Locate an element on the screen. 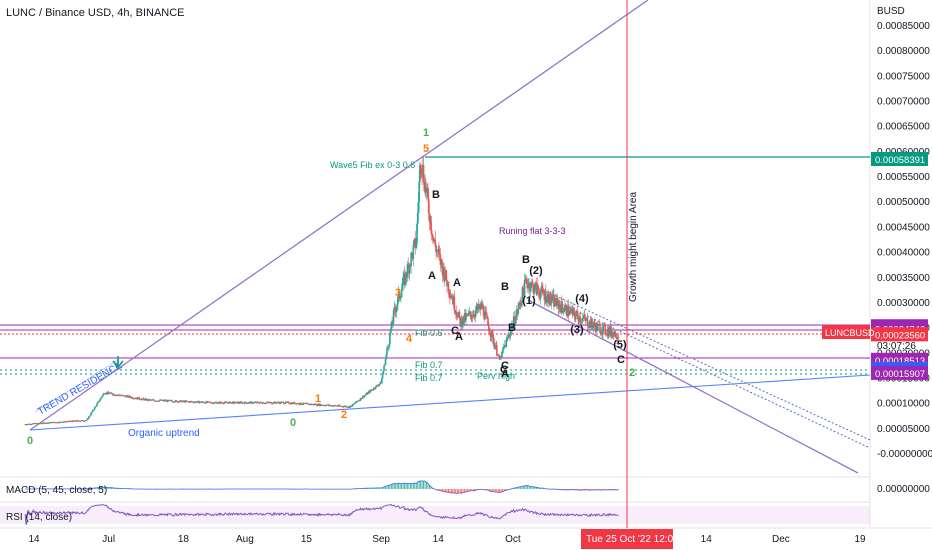  countdown-timer: 03:07:26 is located at coordinates (896, 346).